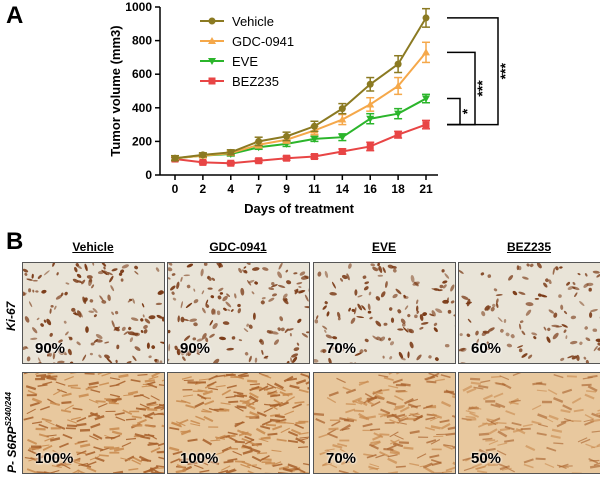 Image resolution: width=600 pixels, height=479 pixels. I want to click on x-tick-label: 7, so click(258, 189).